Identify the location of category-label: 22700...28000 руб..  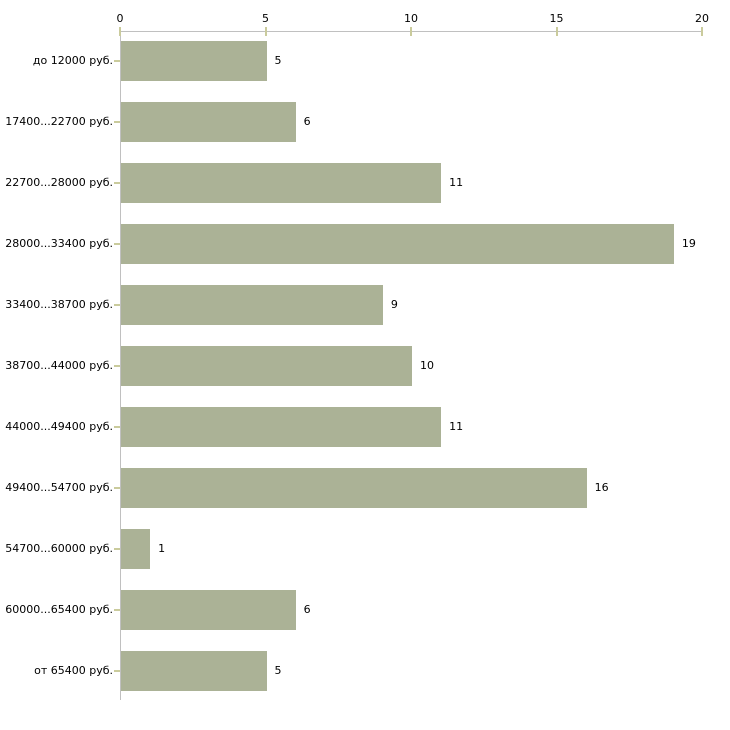
(59, 182).